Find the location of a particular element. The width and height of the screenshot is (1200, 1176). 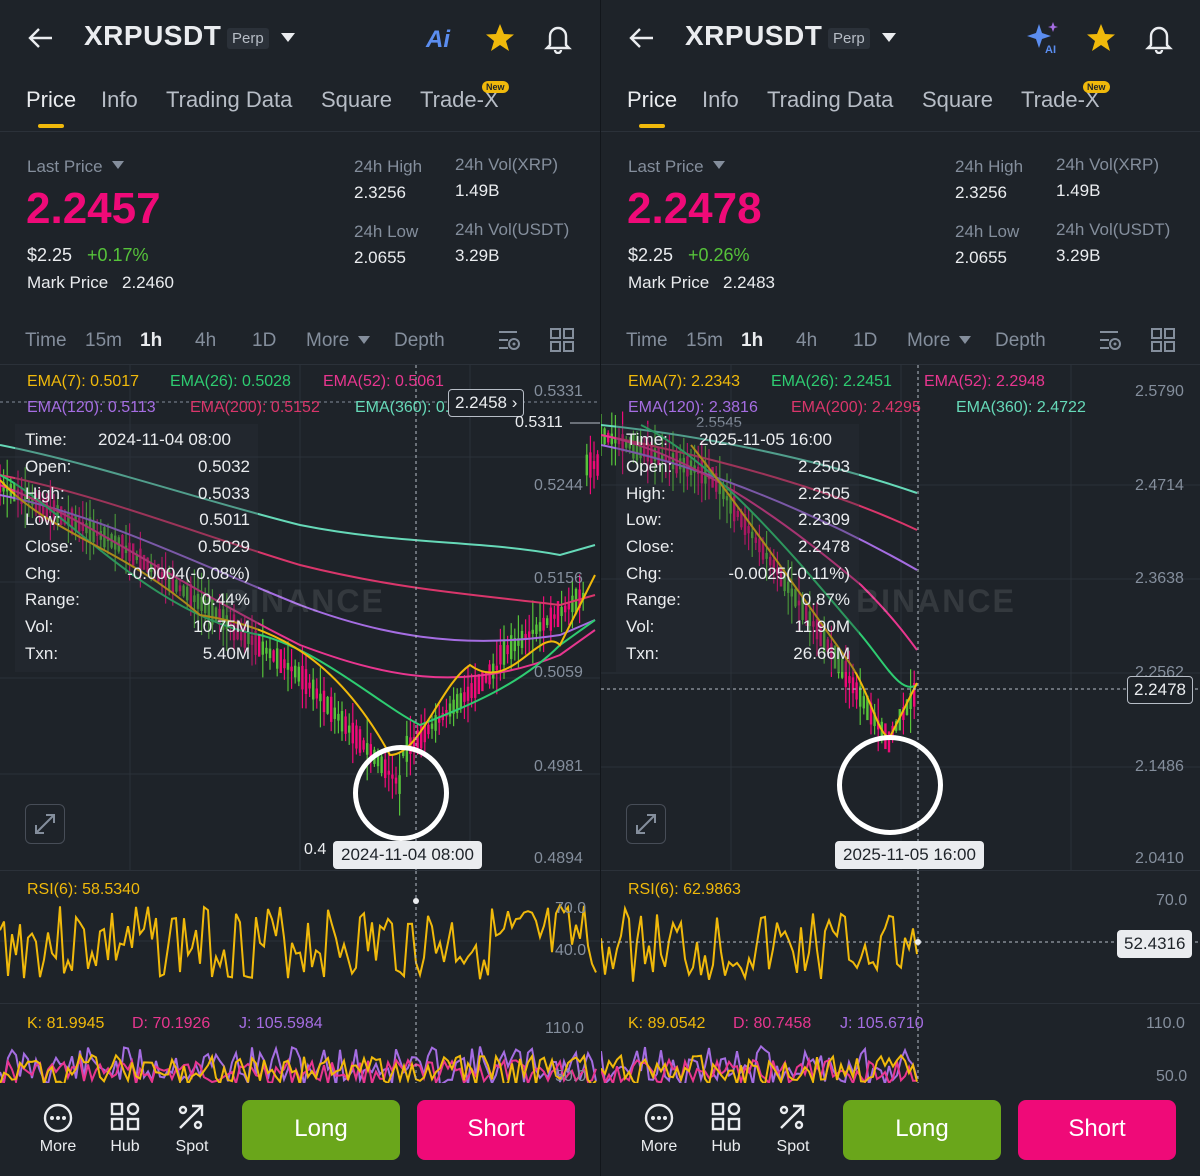

perp-badge: Perp is located at coordinates (248, 38).